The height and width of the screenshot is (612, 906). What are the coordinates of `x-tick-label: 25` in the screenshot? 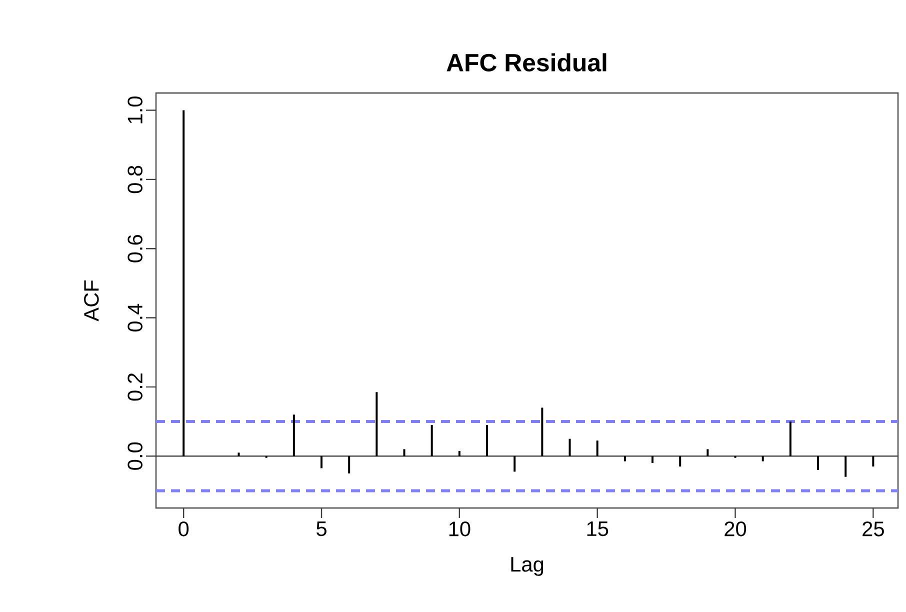 It's located at (873, 529).